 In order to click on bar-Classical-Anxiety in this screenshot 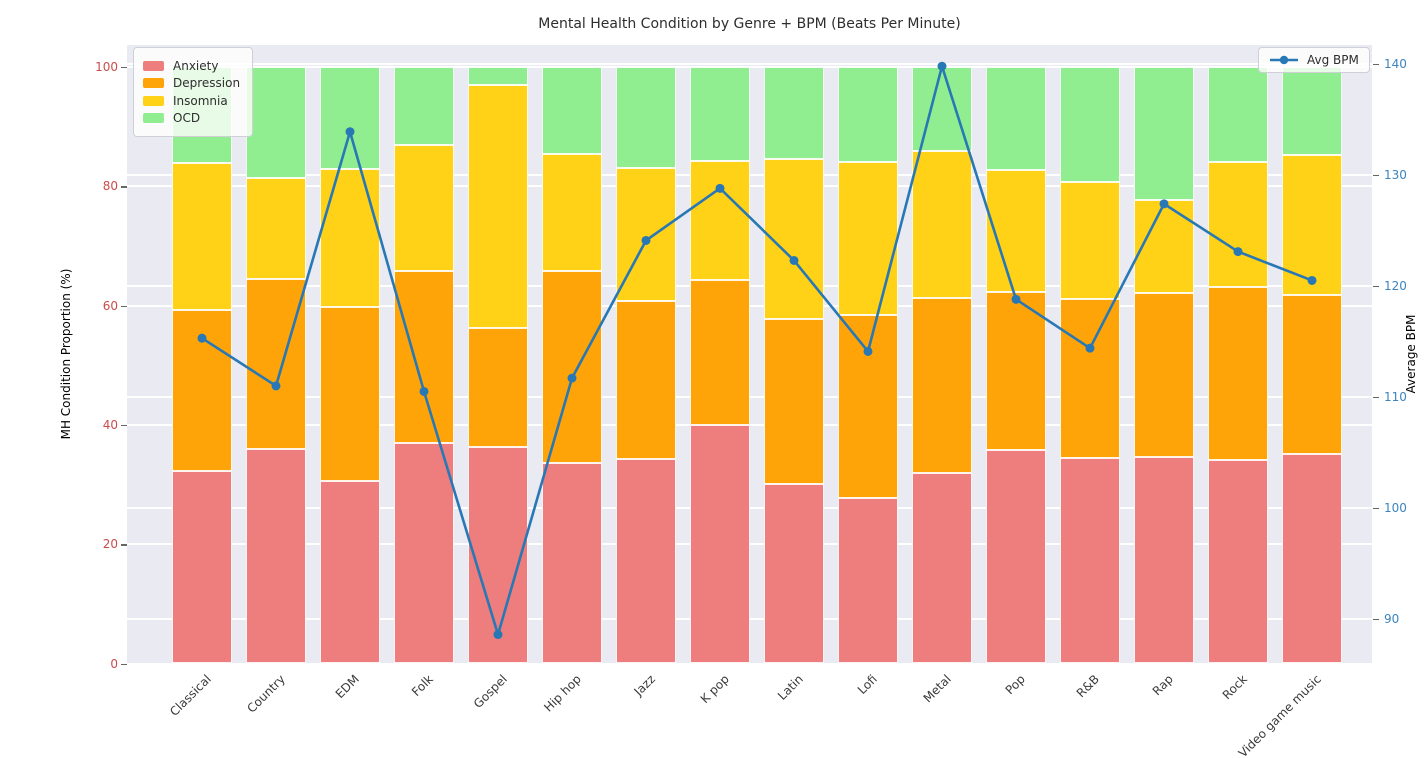, I will do `click(202, 567)`.